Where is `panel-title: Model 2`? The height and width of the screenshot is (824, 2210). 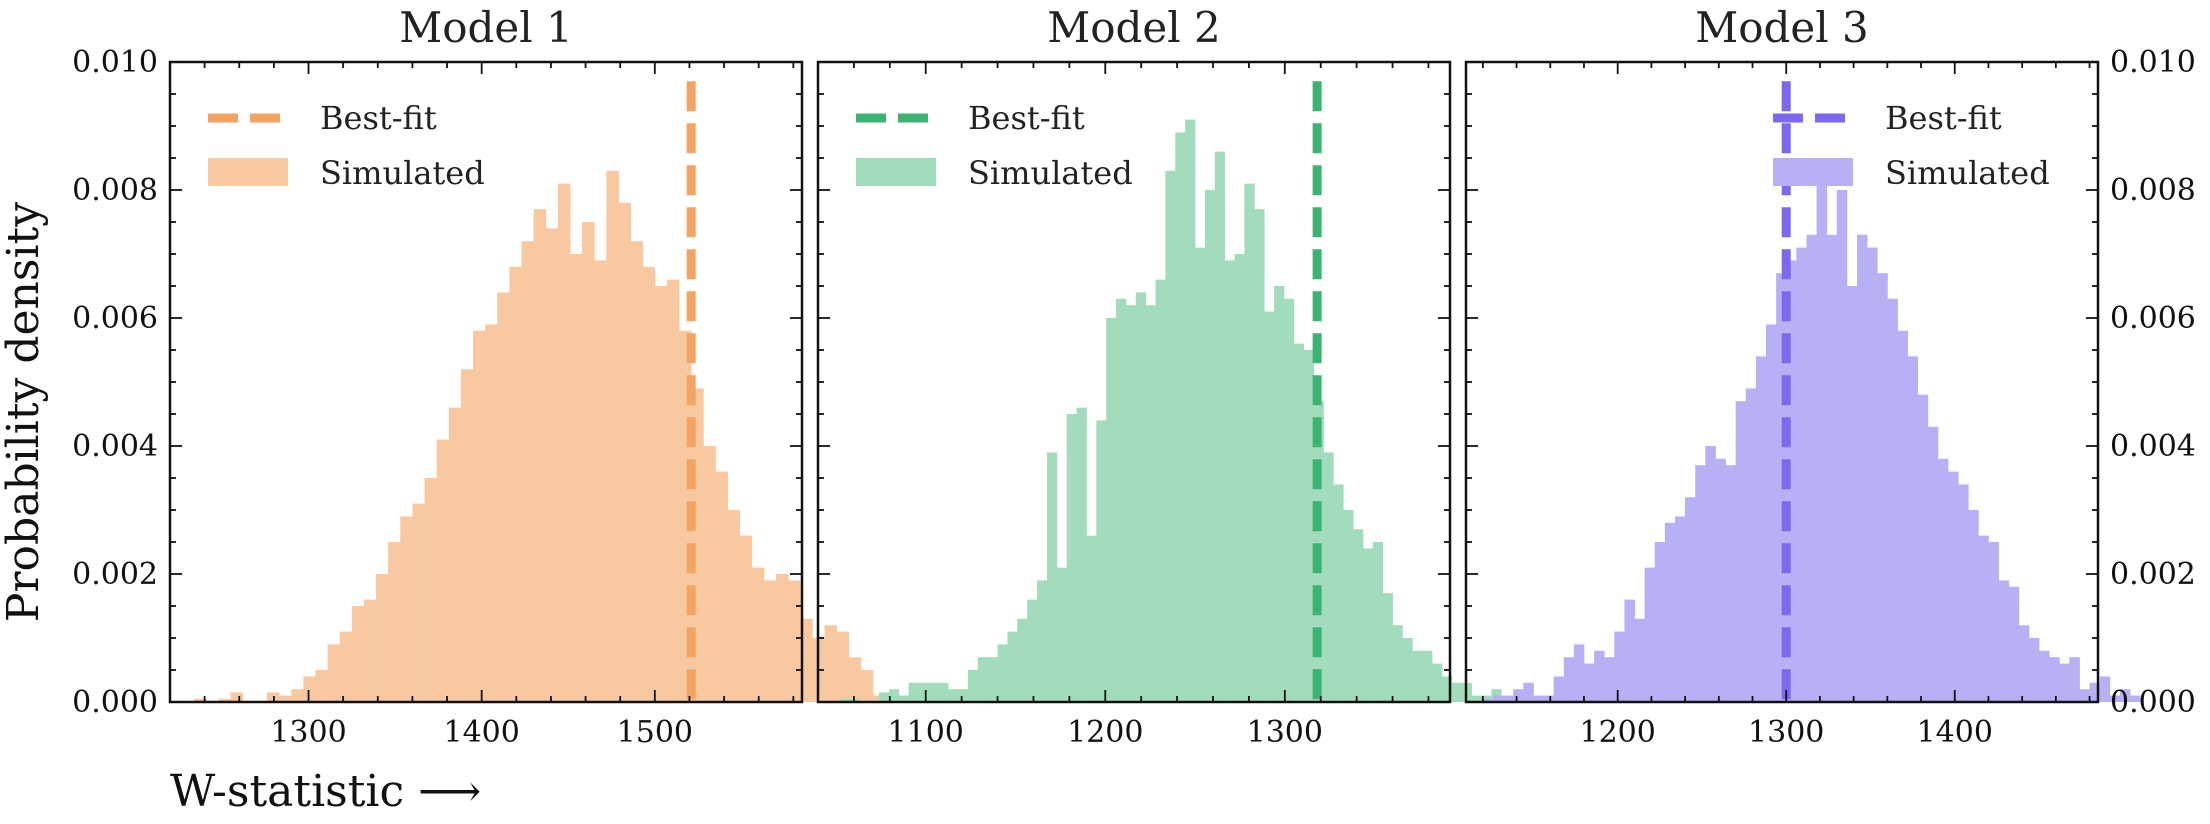
panel-title: Model 2 is located at coordinates (1134, 27).